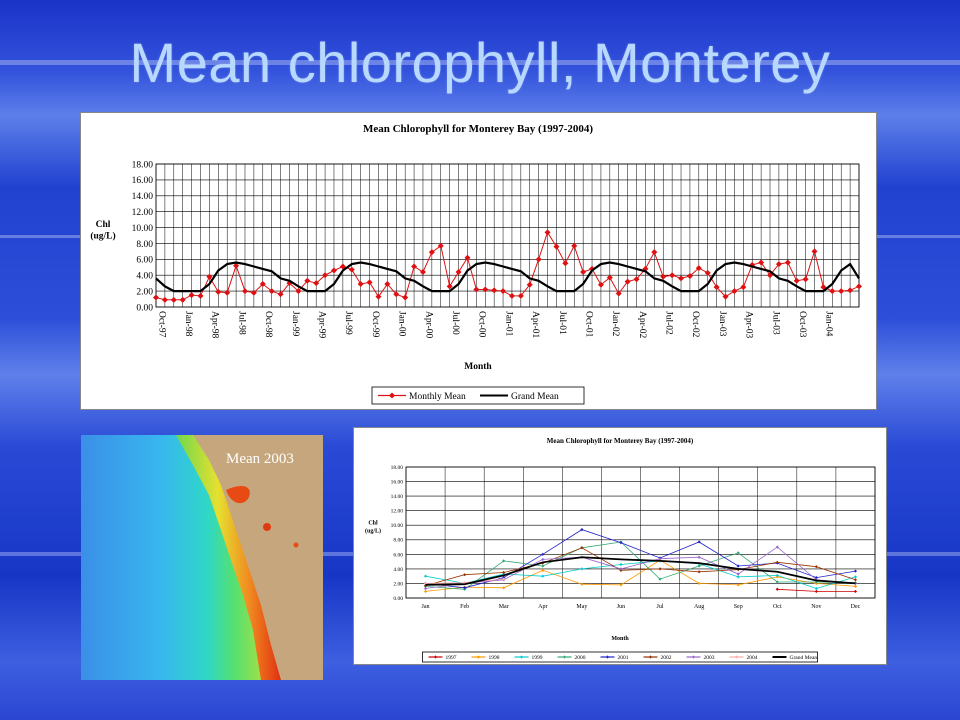 This screenshot has width=960, height=720. What do you see at coordinates (397, 468) in the screenshot?
I see `y-tick-label: 18.00` at bounding box center [397, 468].